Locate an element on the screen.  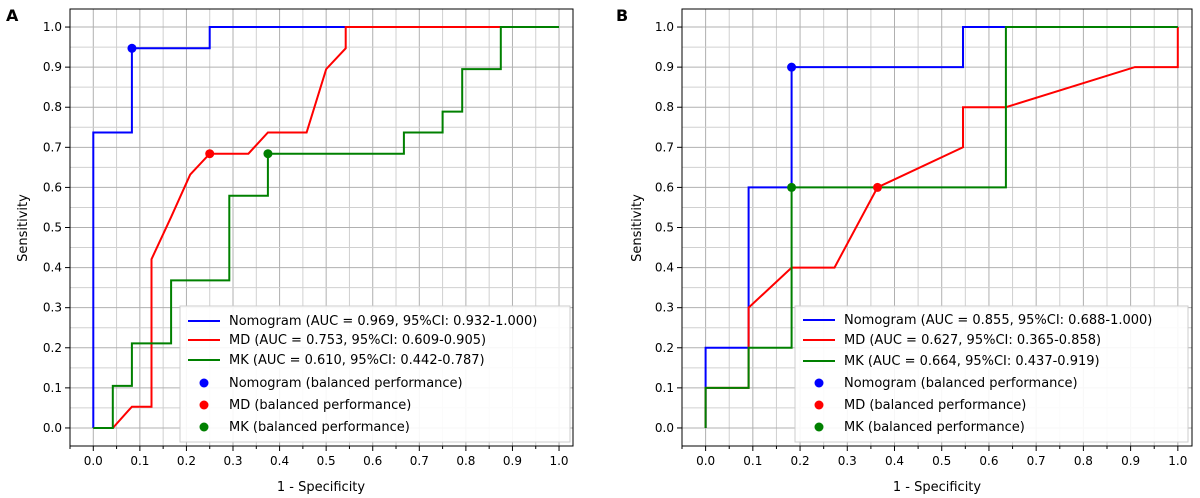
y-tick-label-a: 0.6 is located at coordinates (52, 187).